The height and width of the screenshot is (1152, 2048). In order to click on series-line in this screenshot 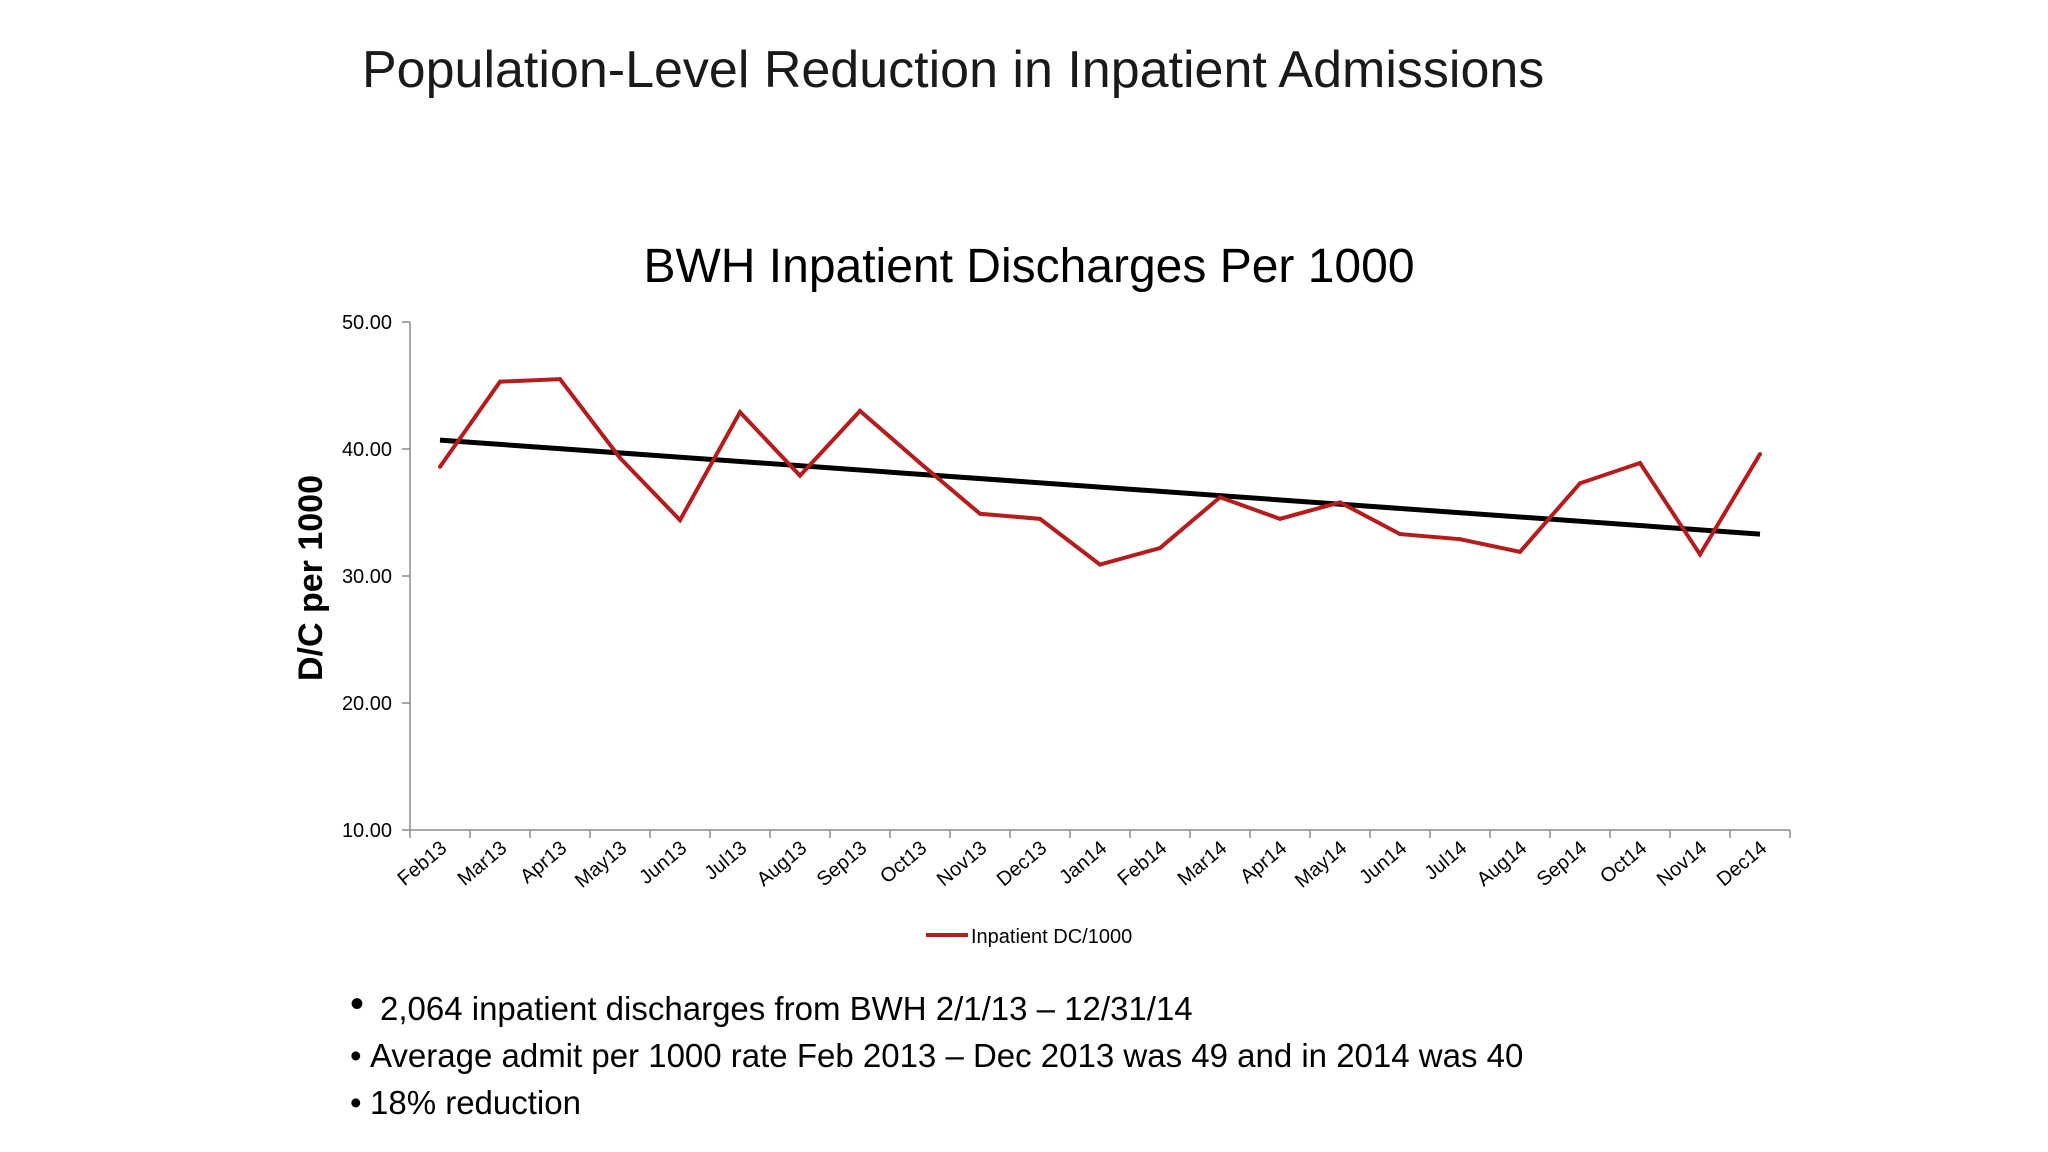, I will do `click(1100, 472)`.